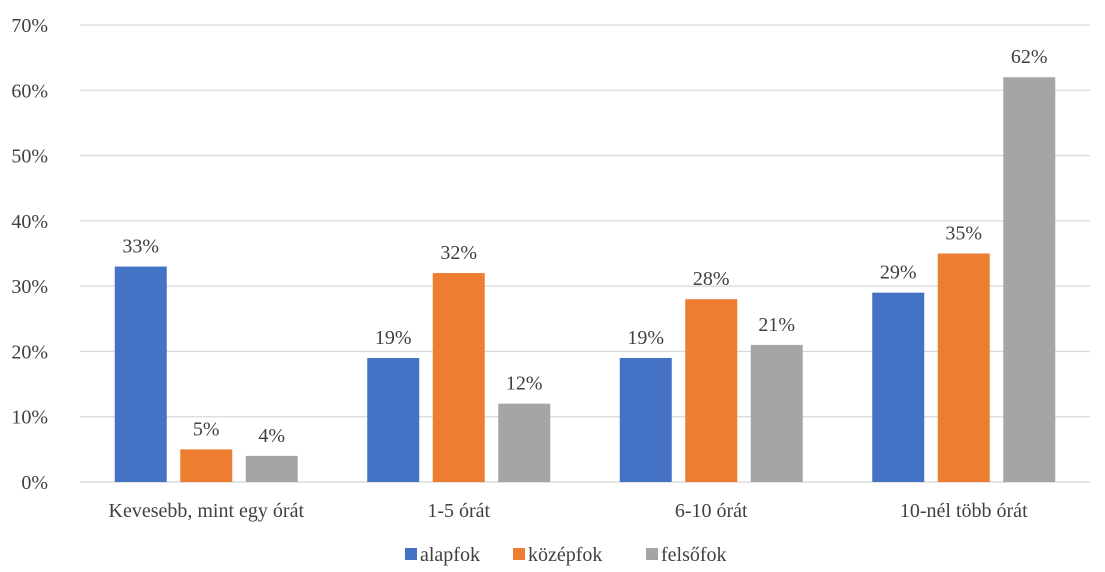 This screenshot has height=572, width=1105. What do you see at coordinates (29, 26) in the screenshot?
I see `y-tick-label: 70%` at bounding box center [29, 26].